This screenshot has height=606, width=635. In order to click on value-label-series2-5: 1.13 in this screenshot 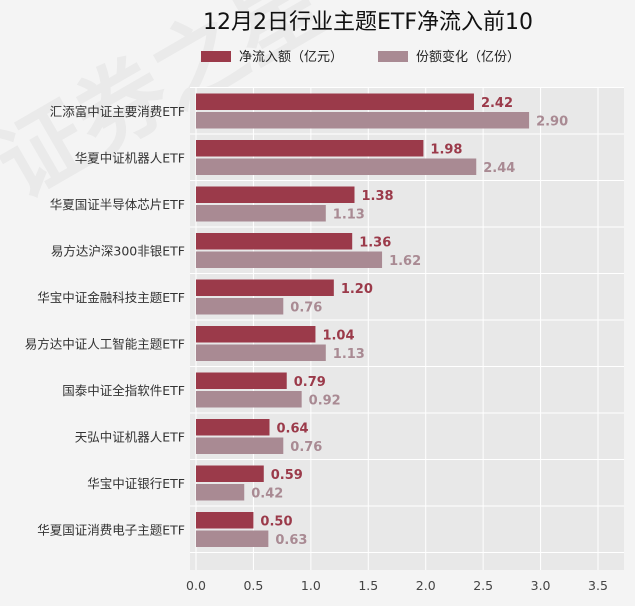, I will do `click(349, 354)`.